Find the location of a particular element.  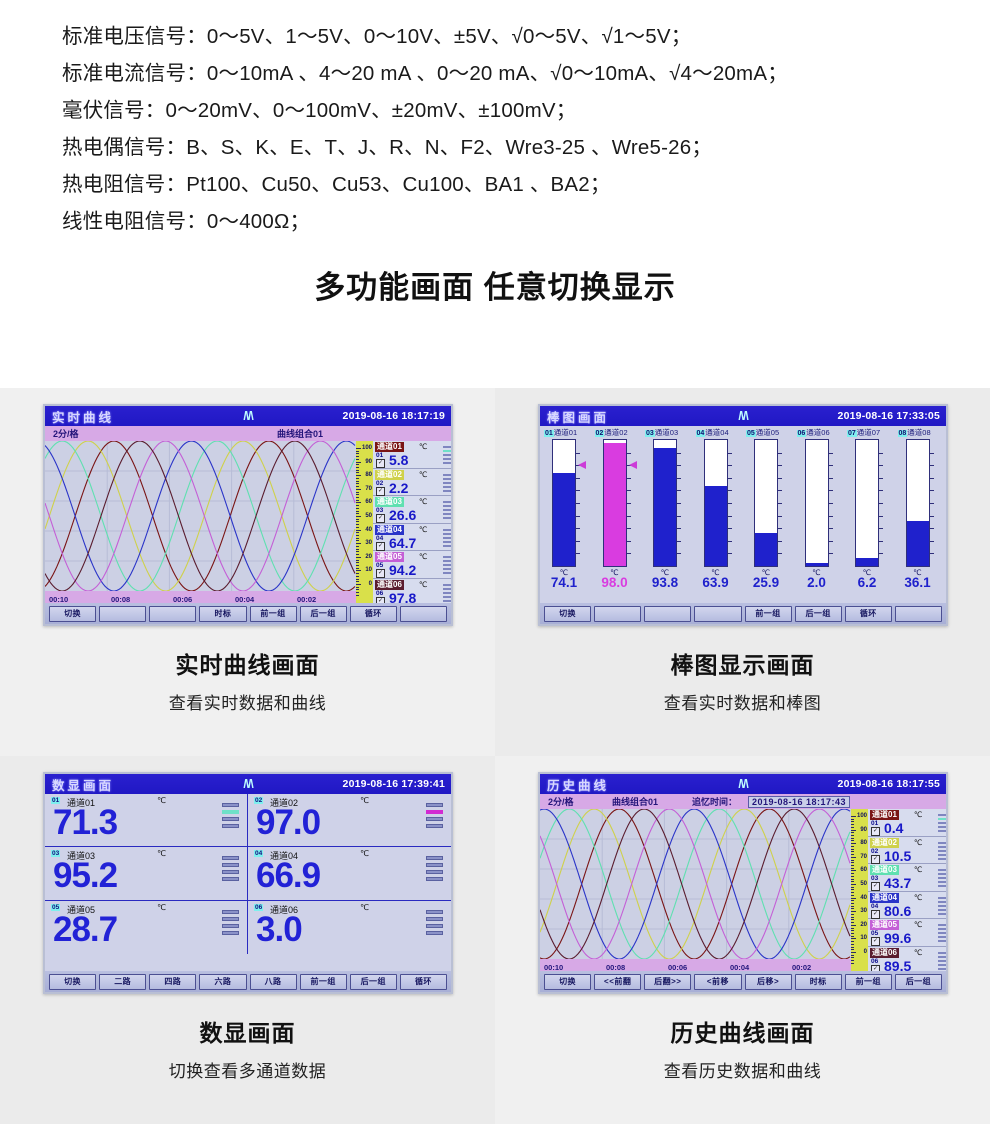

digital-value: 97.0 is located at coordinates (288, 822).